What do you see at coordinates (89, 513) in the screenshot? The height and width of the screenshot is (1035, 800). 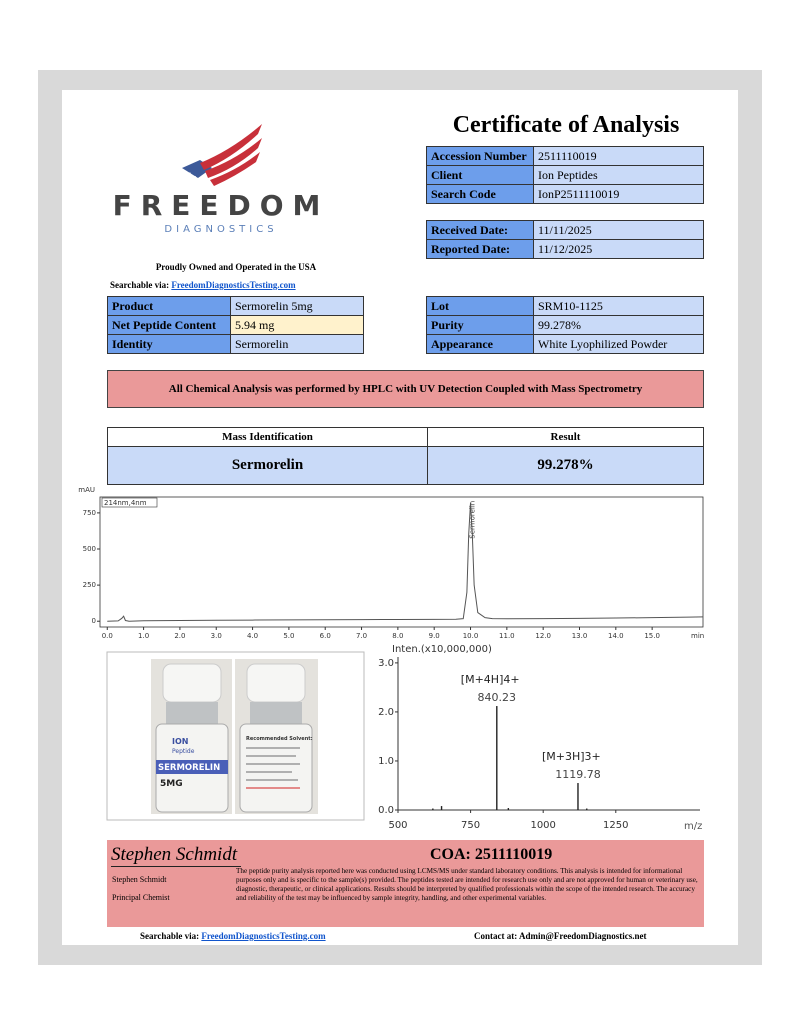 I see `y-tick-label: 750` at bounding box center [89, 513].